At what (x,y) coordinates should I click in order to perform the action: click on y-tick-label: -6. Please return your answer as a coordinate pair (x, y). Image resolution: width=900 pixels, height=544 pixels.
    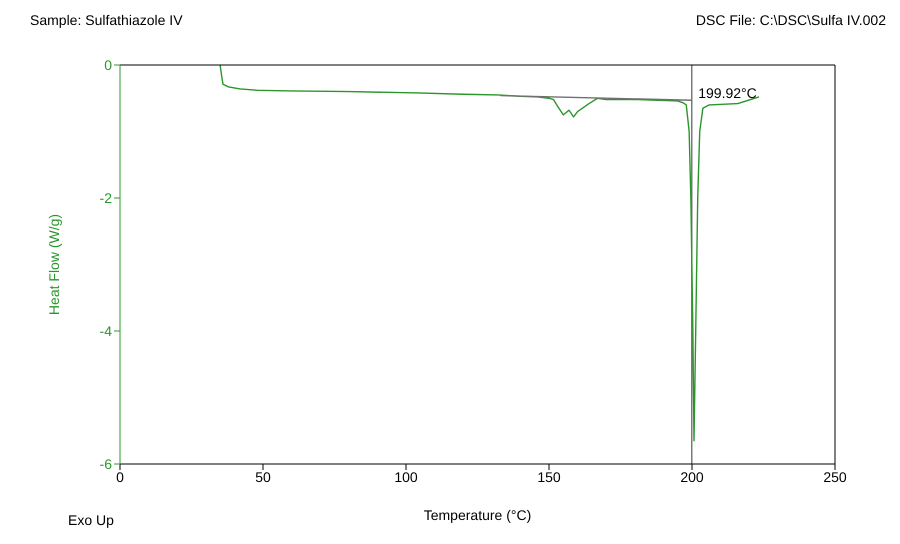
    Looking at the image, I should click on (106, 464).